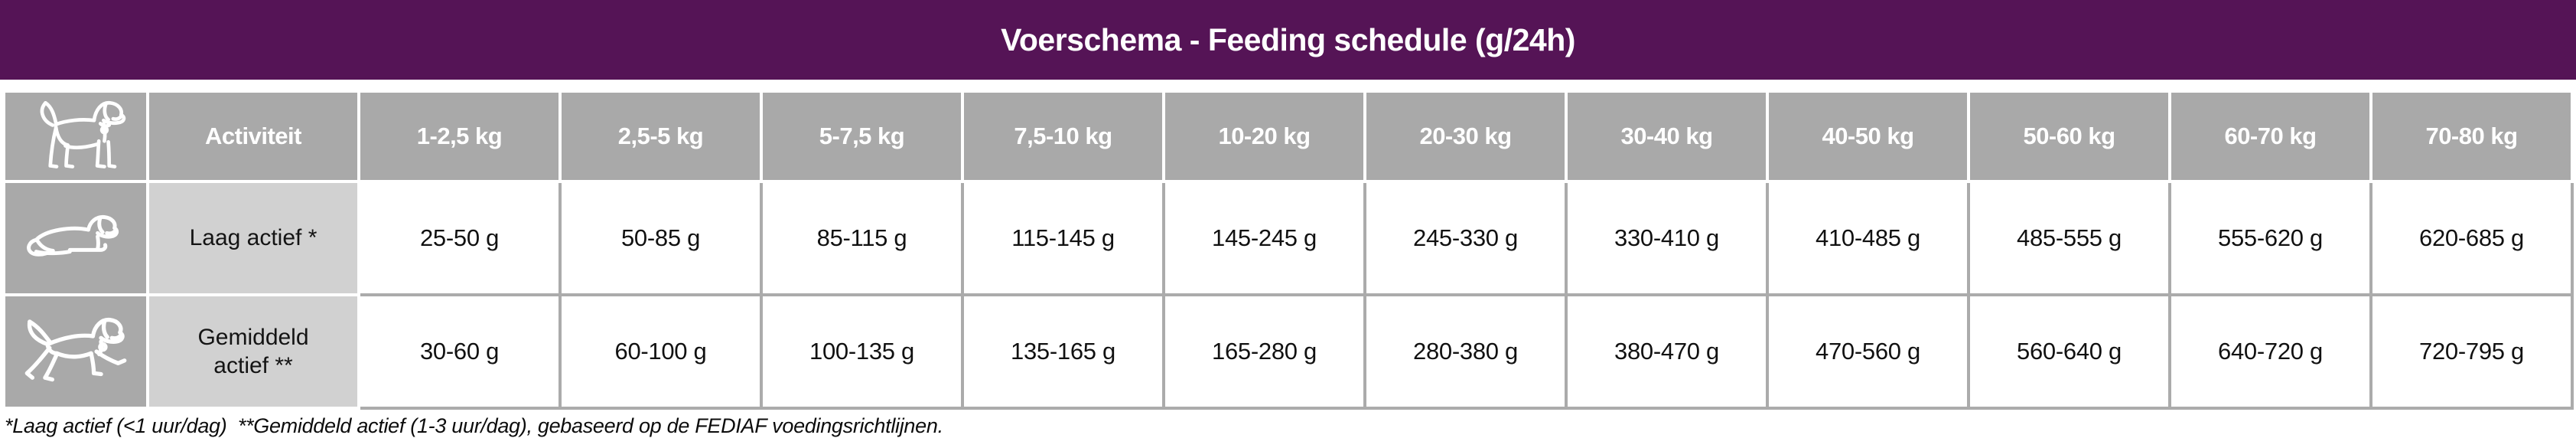 The image size is (2576, 448). I want to click on dog-standing-icon, so click(83, 134).